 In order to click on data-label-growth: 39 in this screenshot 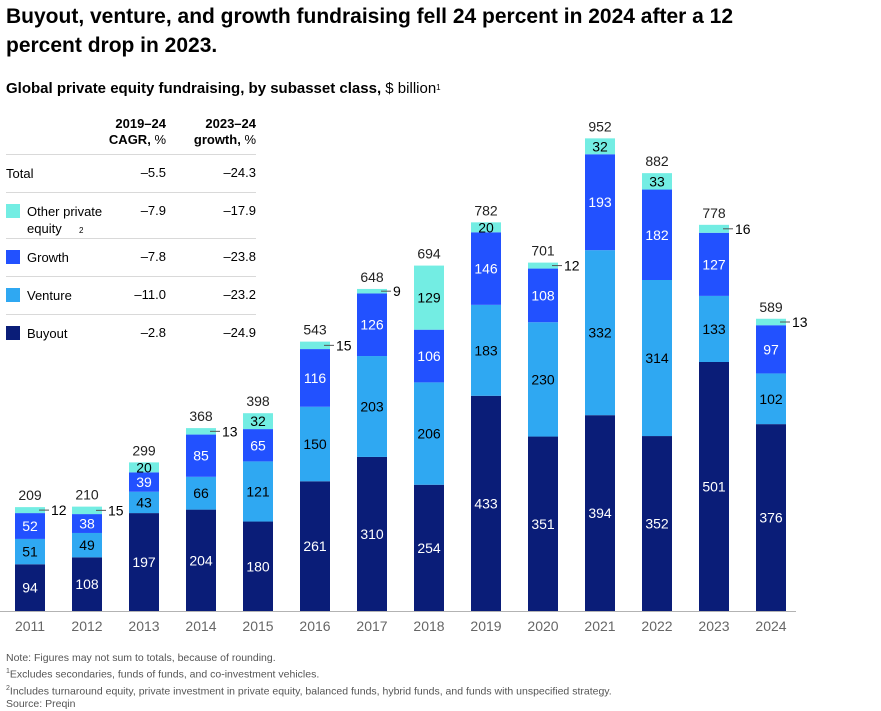, I will do `click(144, 482)`.